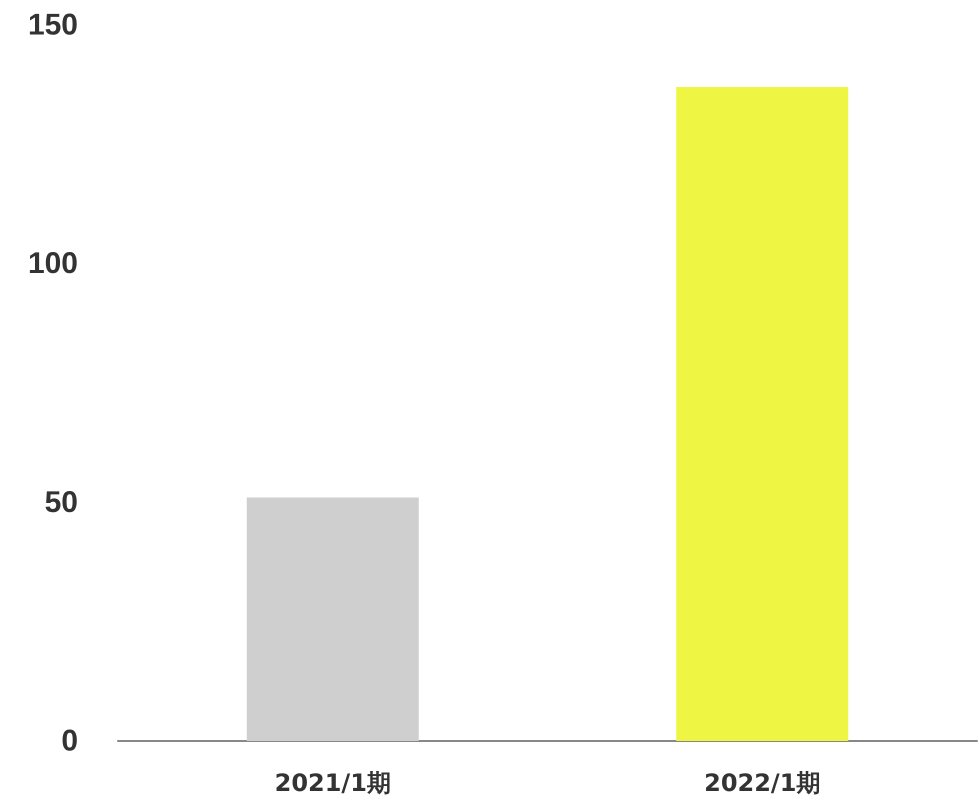 Image resolution: width=979 pixels, height=803 pixels. I want to click on y-tick-label: 150, so click(53, 25).